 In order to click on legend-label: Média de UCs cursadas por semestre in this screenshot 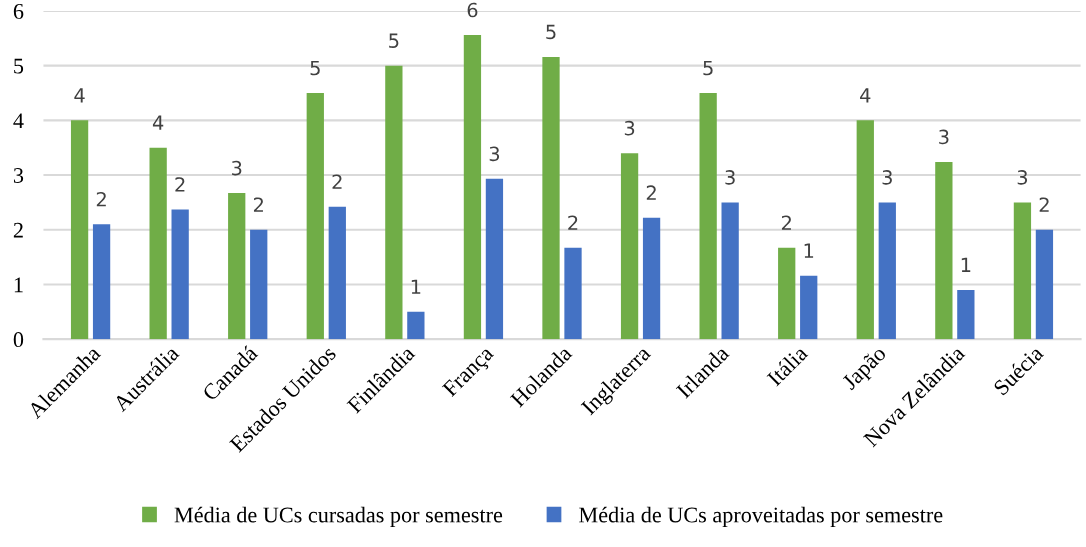, I will do `click(338, 516)`.